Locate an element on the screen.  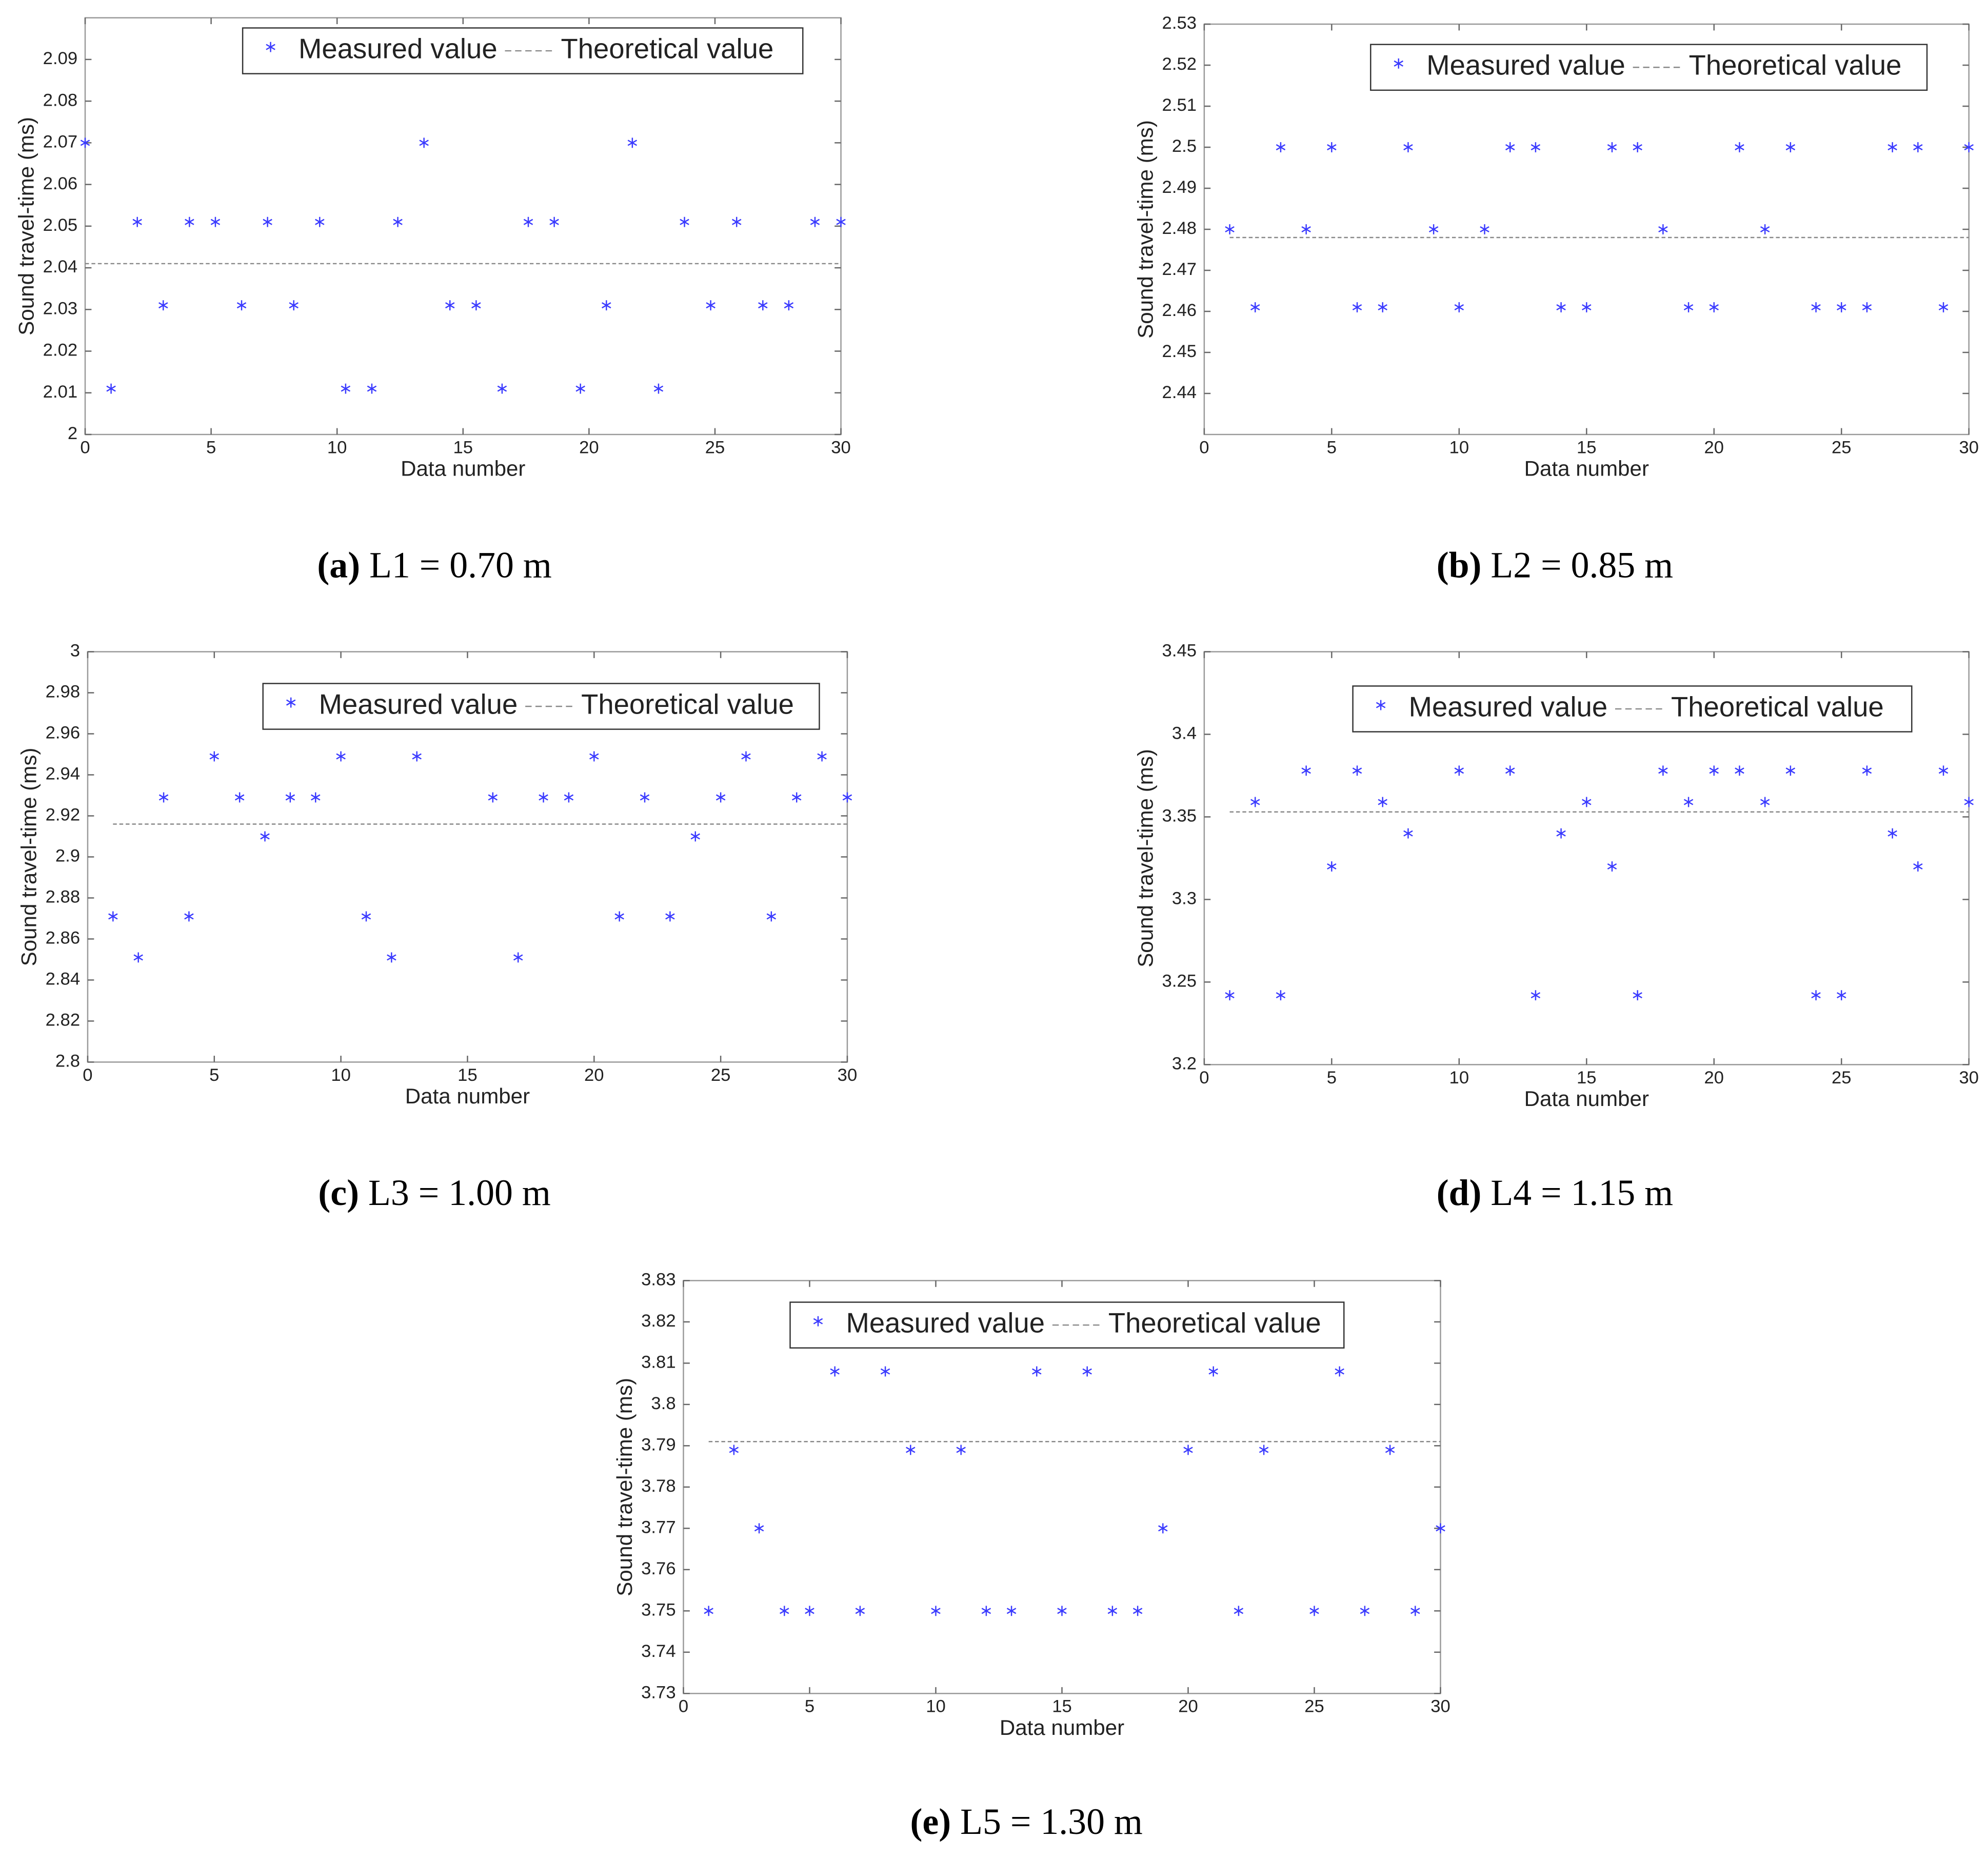
y-tick-label: 2.47 is located at coordinates (1179, 269).